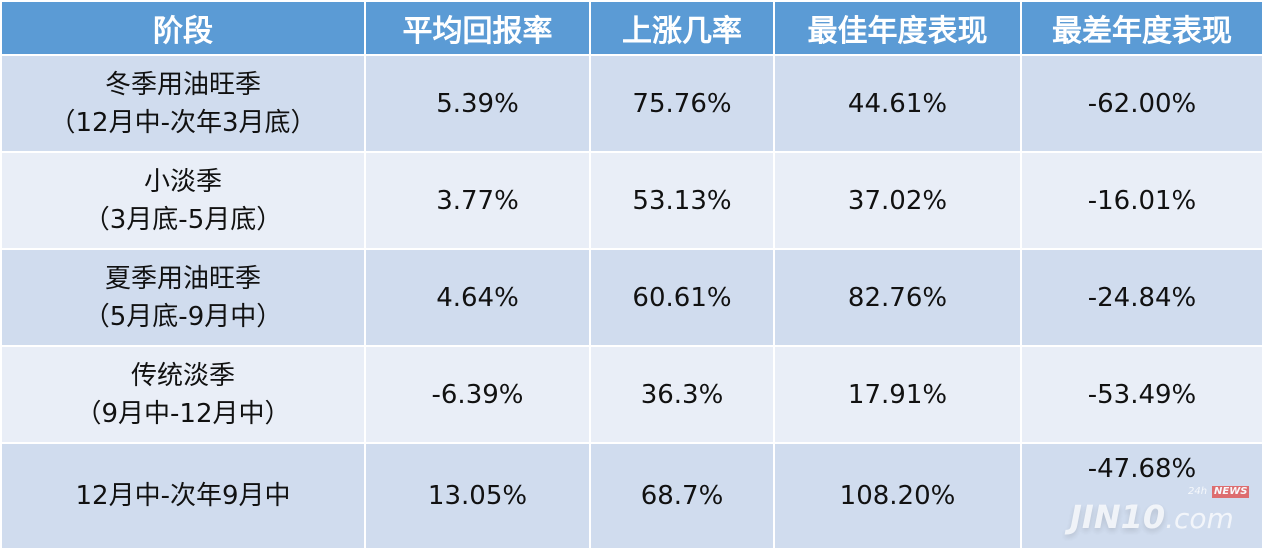 Image resolution: width=1264 pixels, height=550 pixels. I want to click on avg-return-cell: 4.64%, so click(477, 297).